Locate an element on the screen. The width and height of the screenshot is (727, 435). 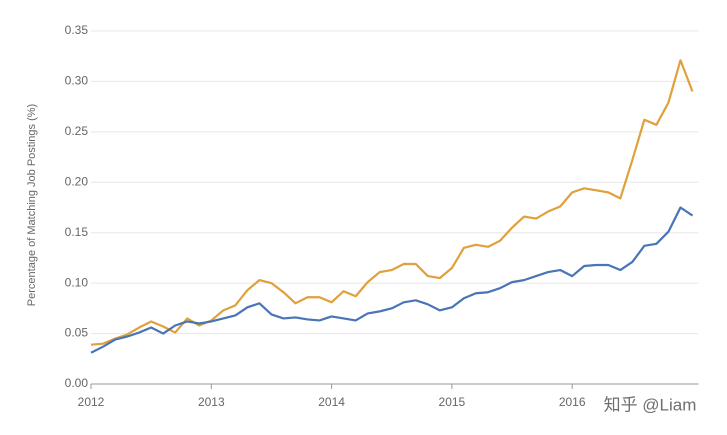
y-tick-label: 0.10 is located at coordinates (77, 282).